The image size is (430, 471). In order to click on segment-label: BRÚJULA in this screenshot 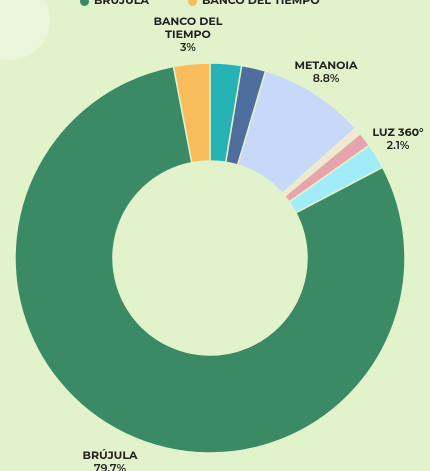, I will do `click(110, 455)`.